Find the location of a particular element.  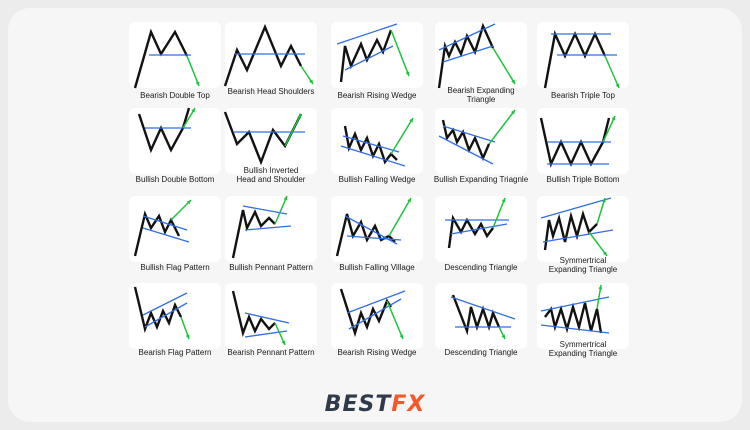

pattern-card-descending-triangle-2: Descending Triangle is located at coordinates (481, 320).